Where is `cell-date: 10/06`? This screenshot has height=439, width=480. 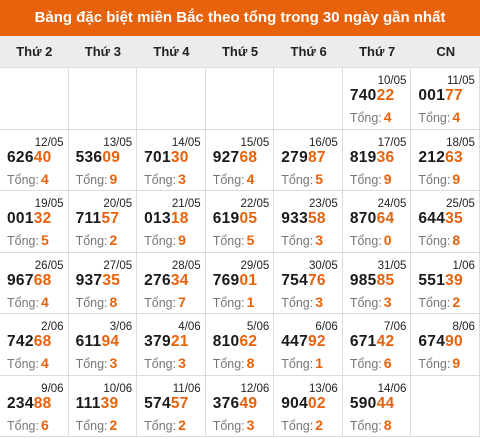 cell-date: 10/06 is located at coordinates (118, 388).